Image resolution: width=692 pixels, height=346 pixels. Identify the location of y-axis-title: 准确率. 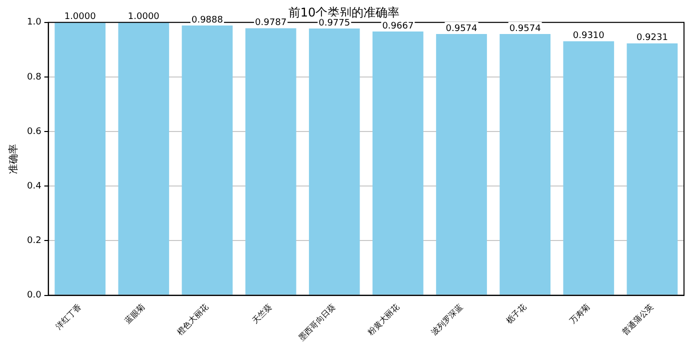
(14, 159).